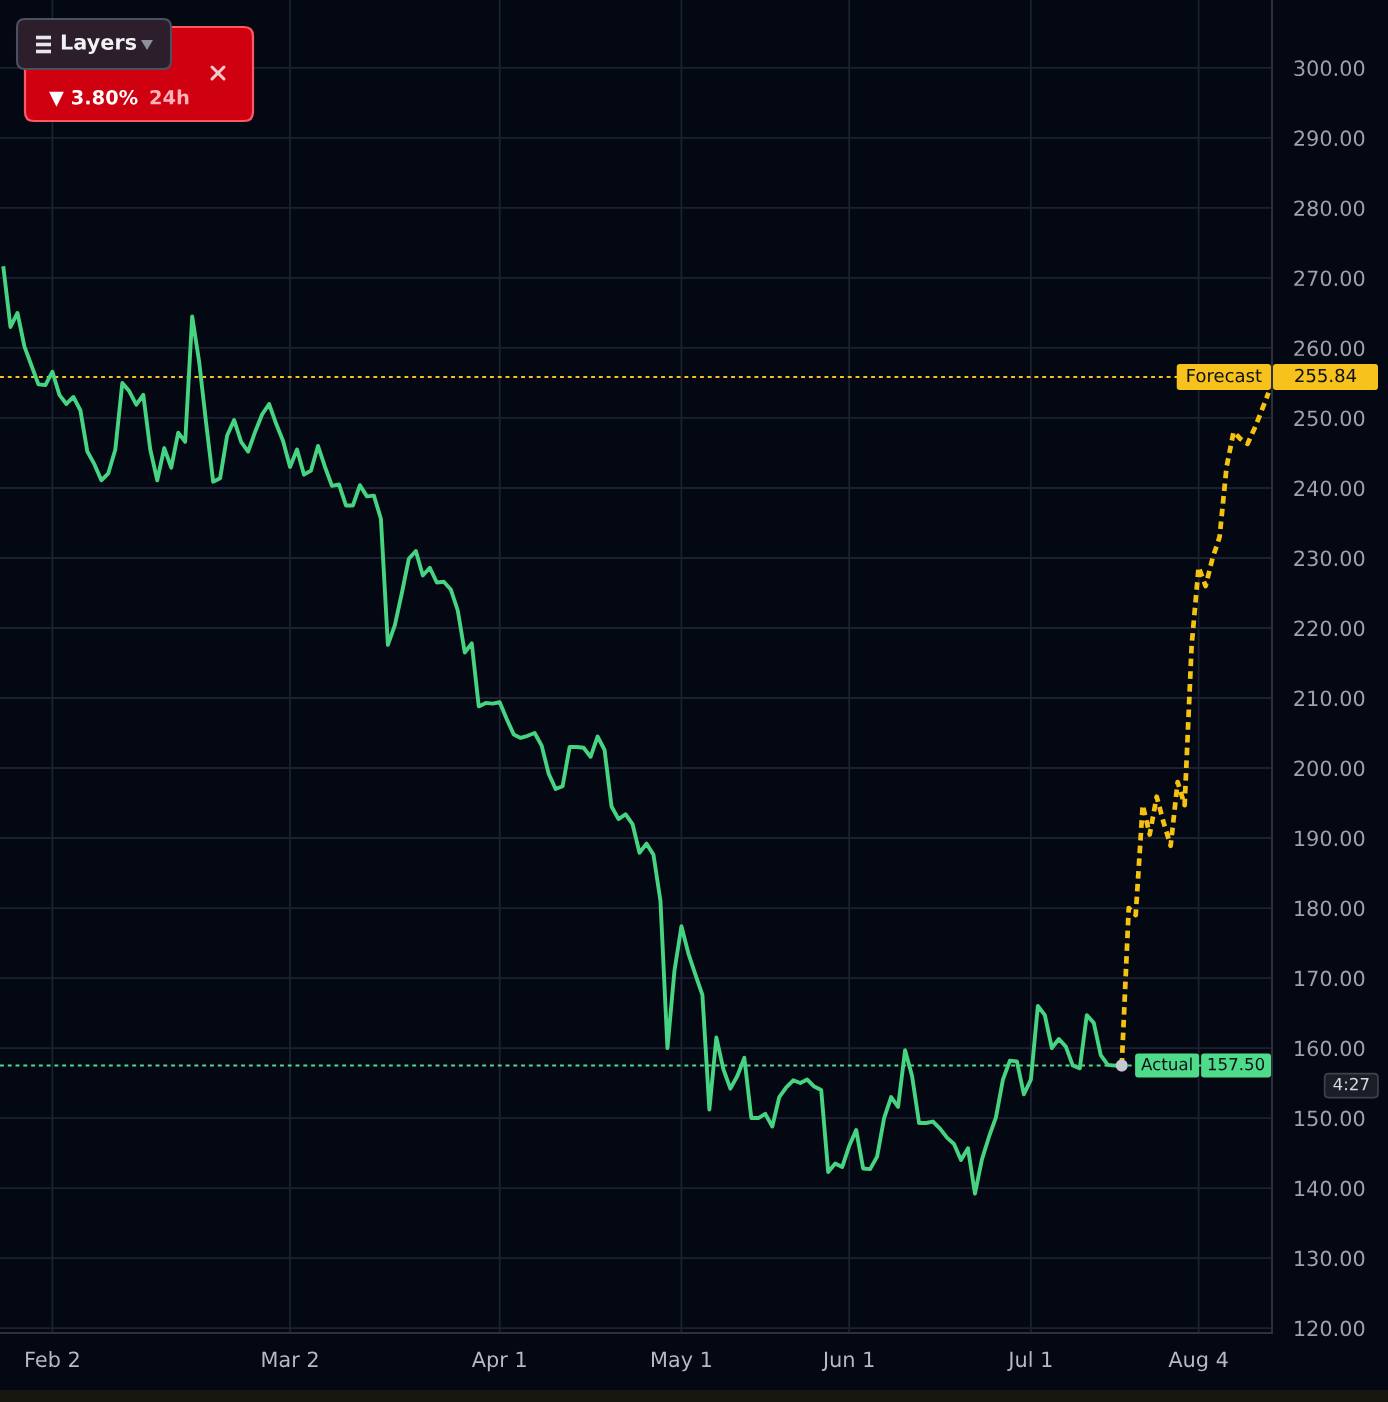 The height and width of the screenshot is (1402, 1388). What do you see at coordinates (1166, 1064) in the screenshot?
I see `ref-line-label: Actual` at bounding box center [1166, 1064].